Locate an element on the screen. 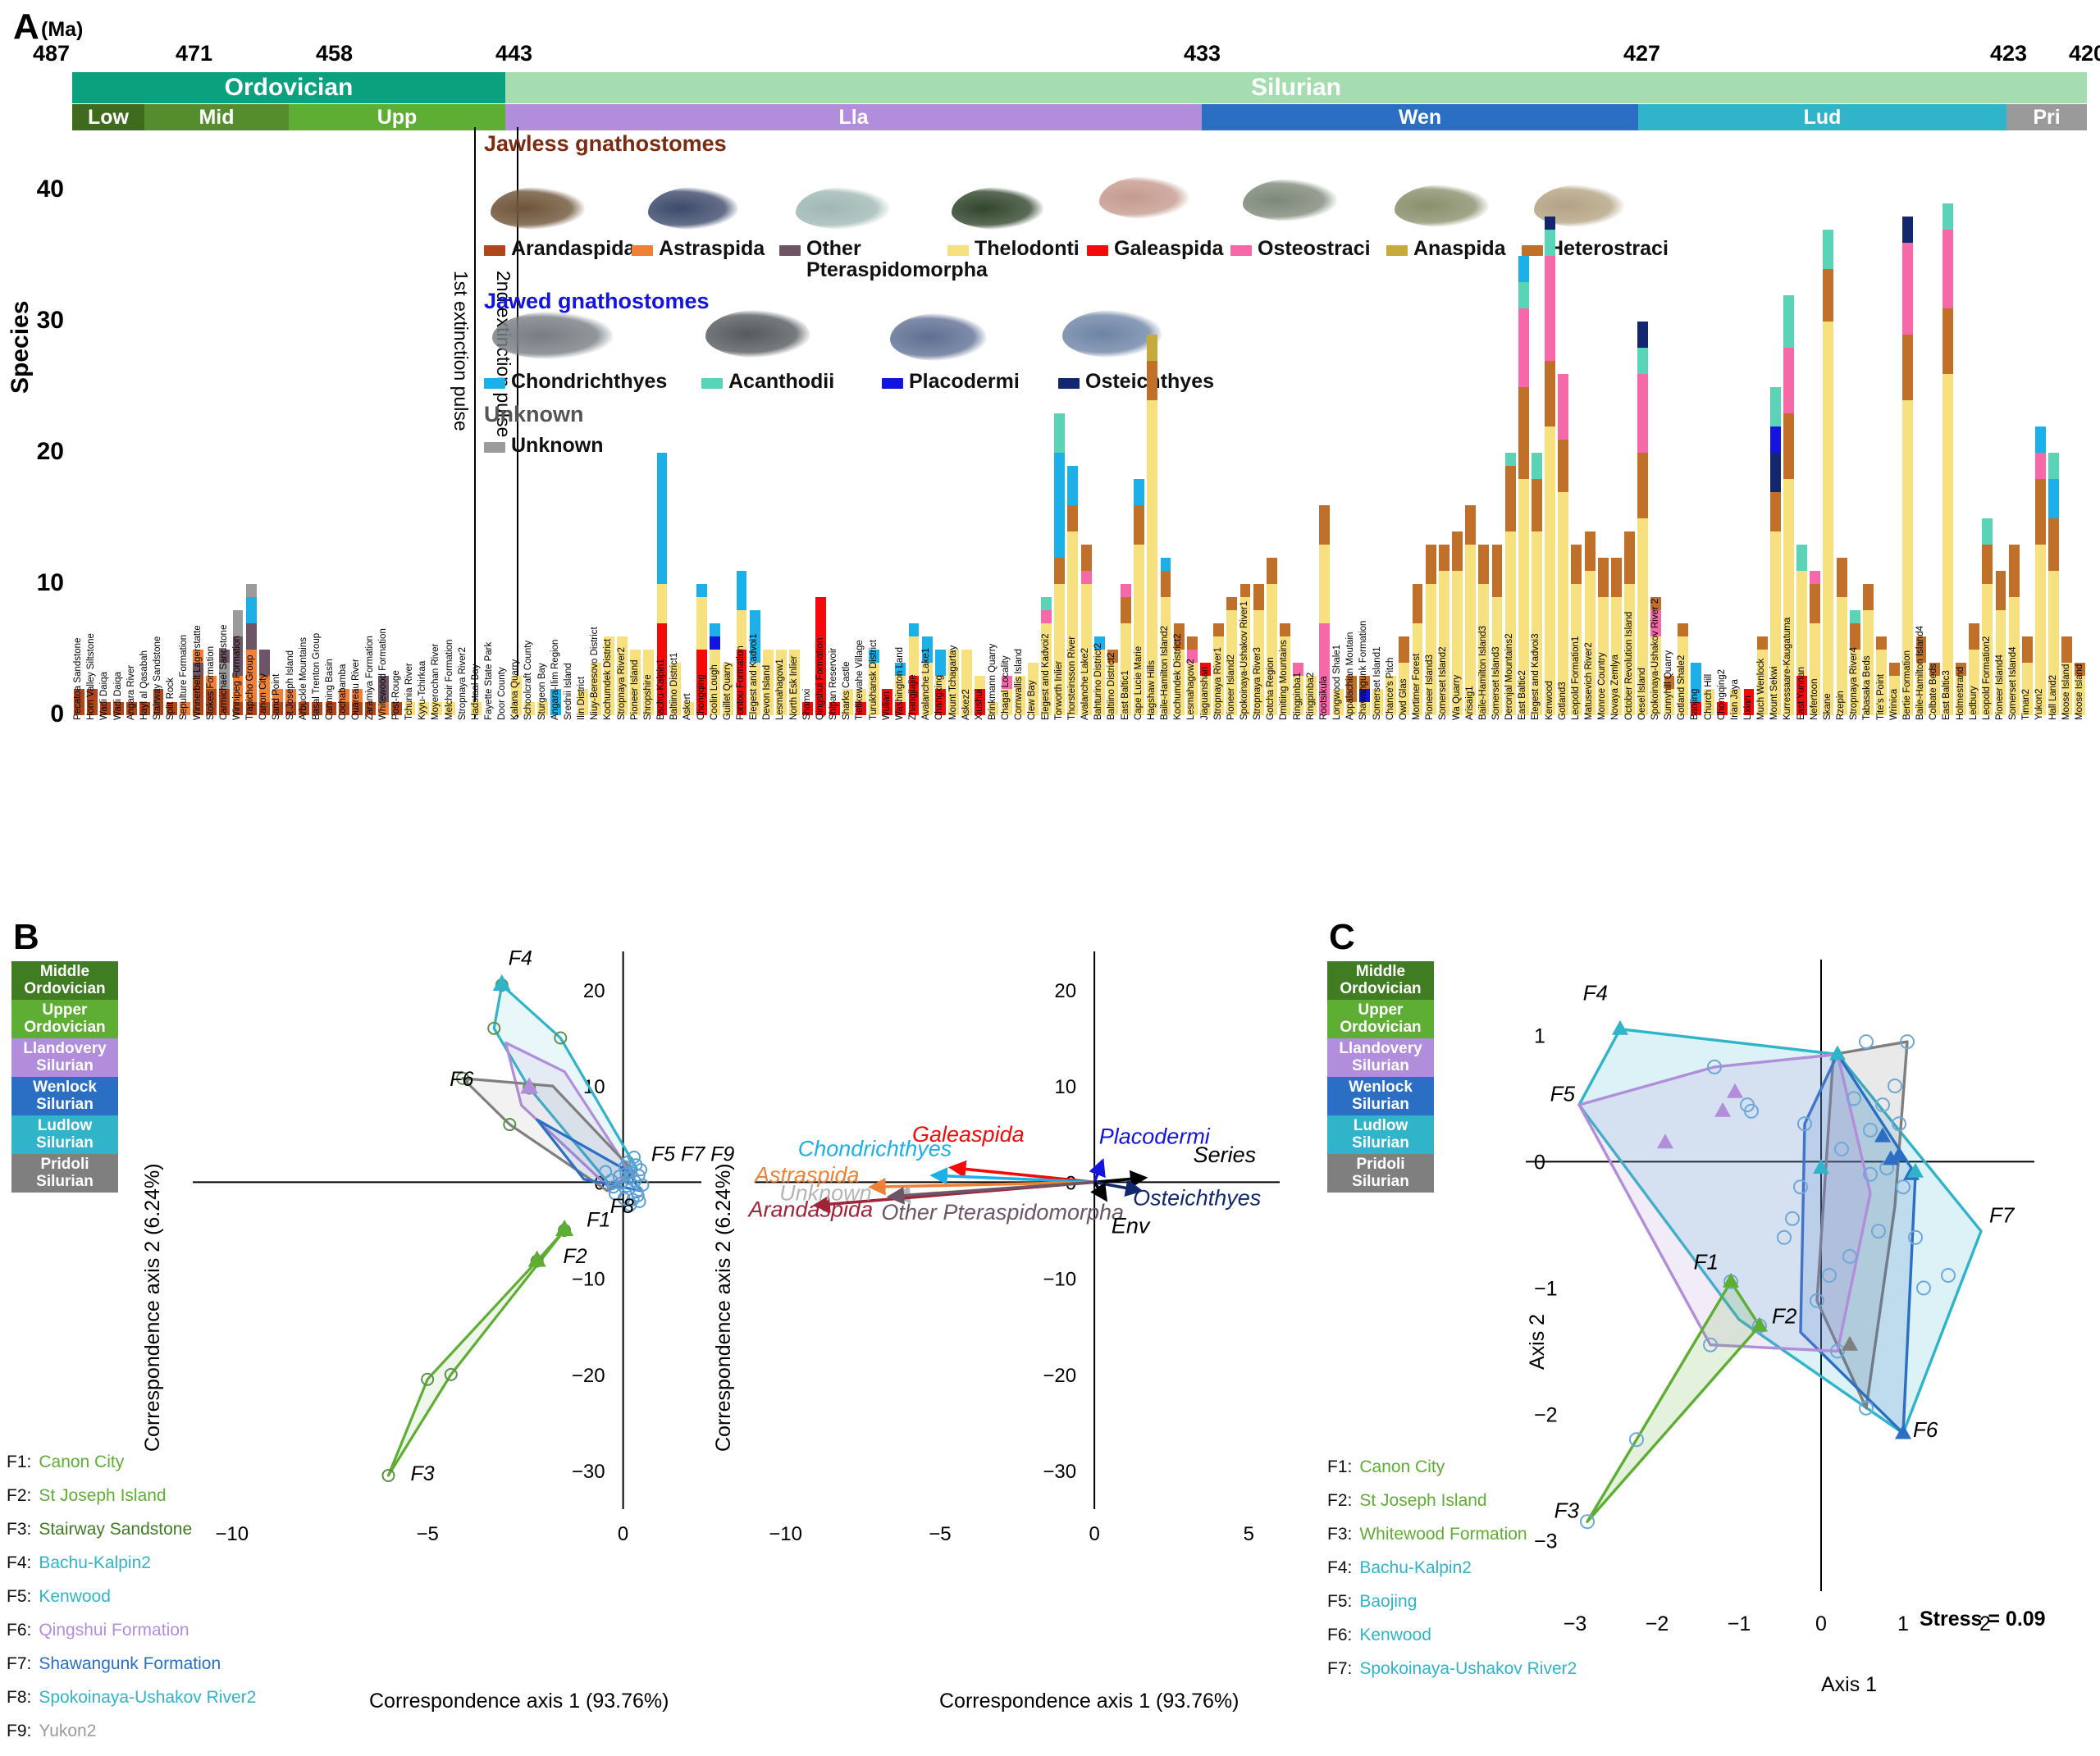  formation-legend-row: F2: St Joseph Island is located at coordinates (132, 1496).